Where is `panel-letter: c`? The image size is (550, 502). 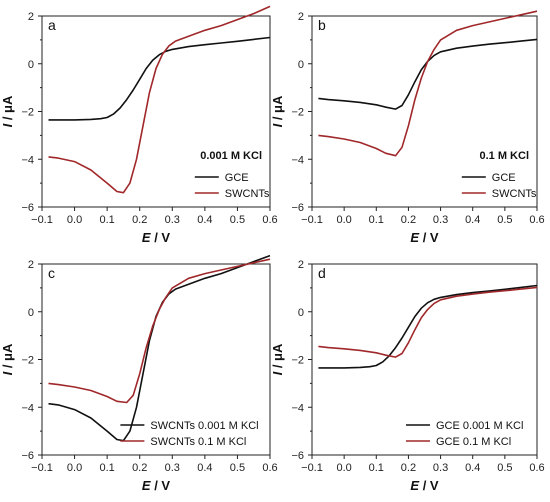 panel-letter: c is located at coordinates (51, 273).